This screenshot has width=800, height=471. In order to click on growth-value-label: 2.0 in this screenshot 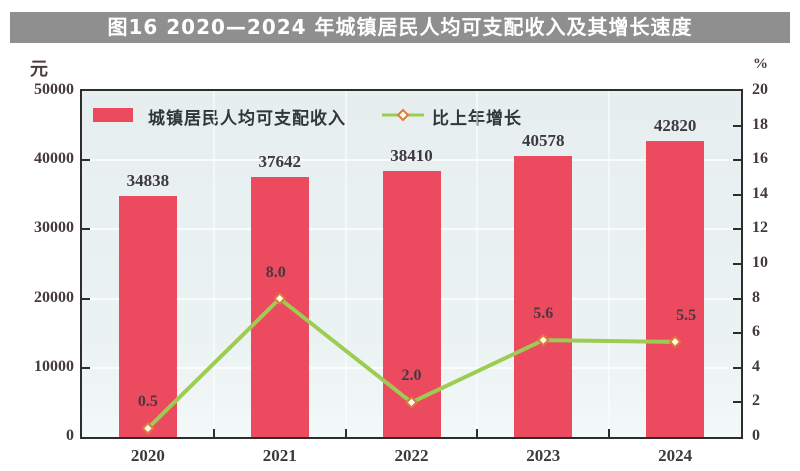, I will do `click(411, 376)`.